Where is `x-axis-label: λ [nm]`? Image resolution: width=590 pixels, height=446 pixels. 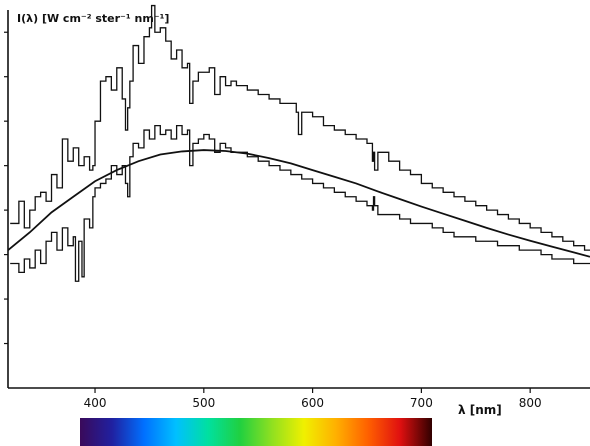
x-axis-label: λ [nm] is located at coordinates (480, 410).